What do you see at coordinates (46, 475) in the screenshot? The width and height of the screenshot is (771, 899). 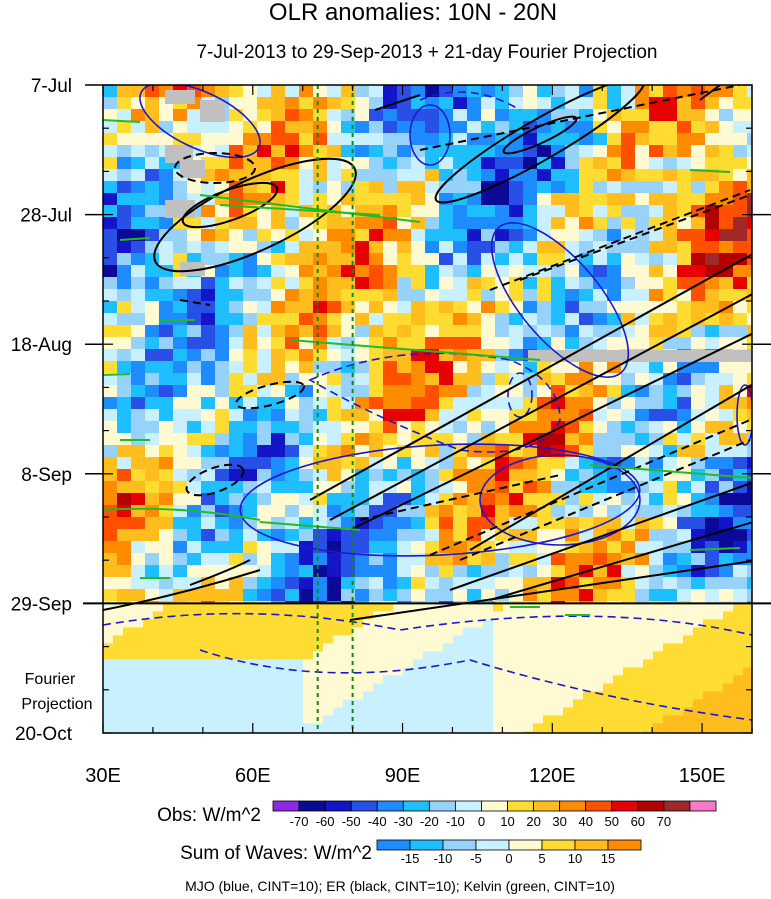 I see `y-tick-label: 8-Sep` at bounding box center [46, 475].